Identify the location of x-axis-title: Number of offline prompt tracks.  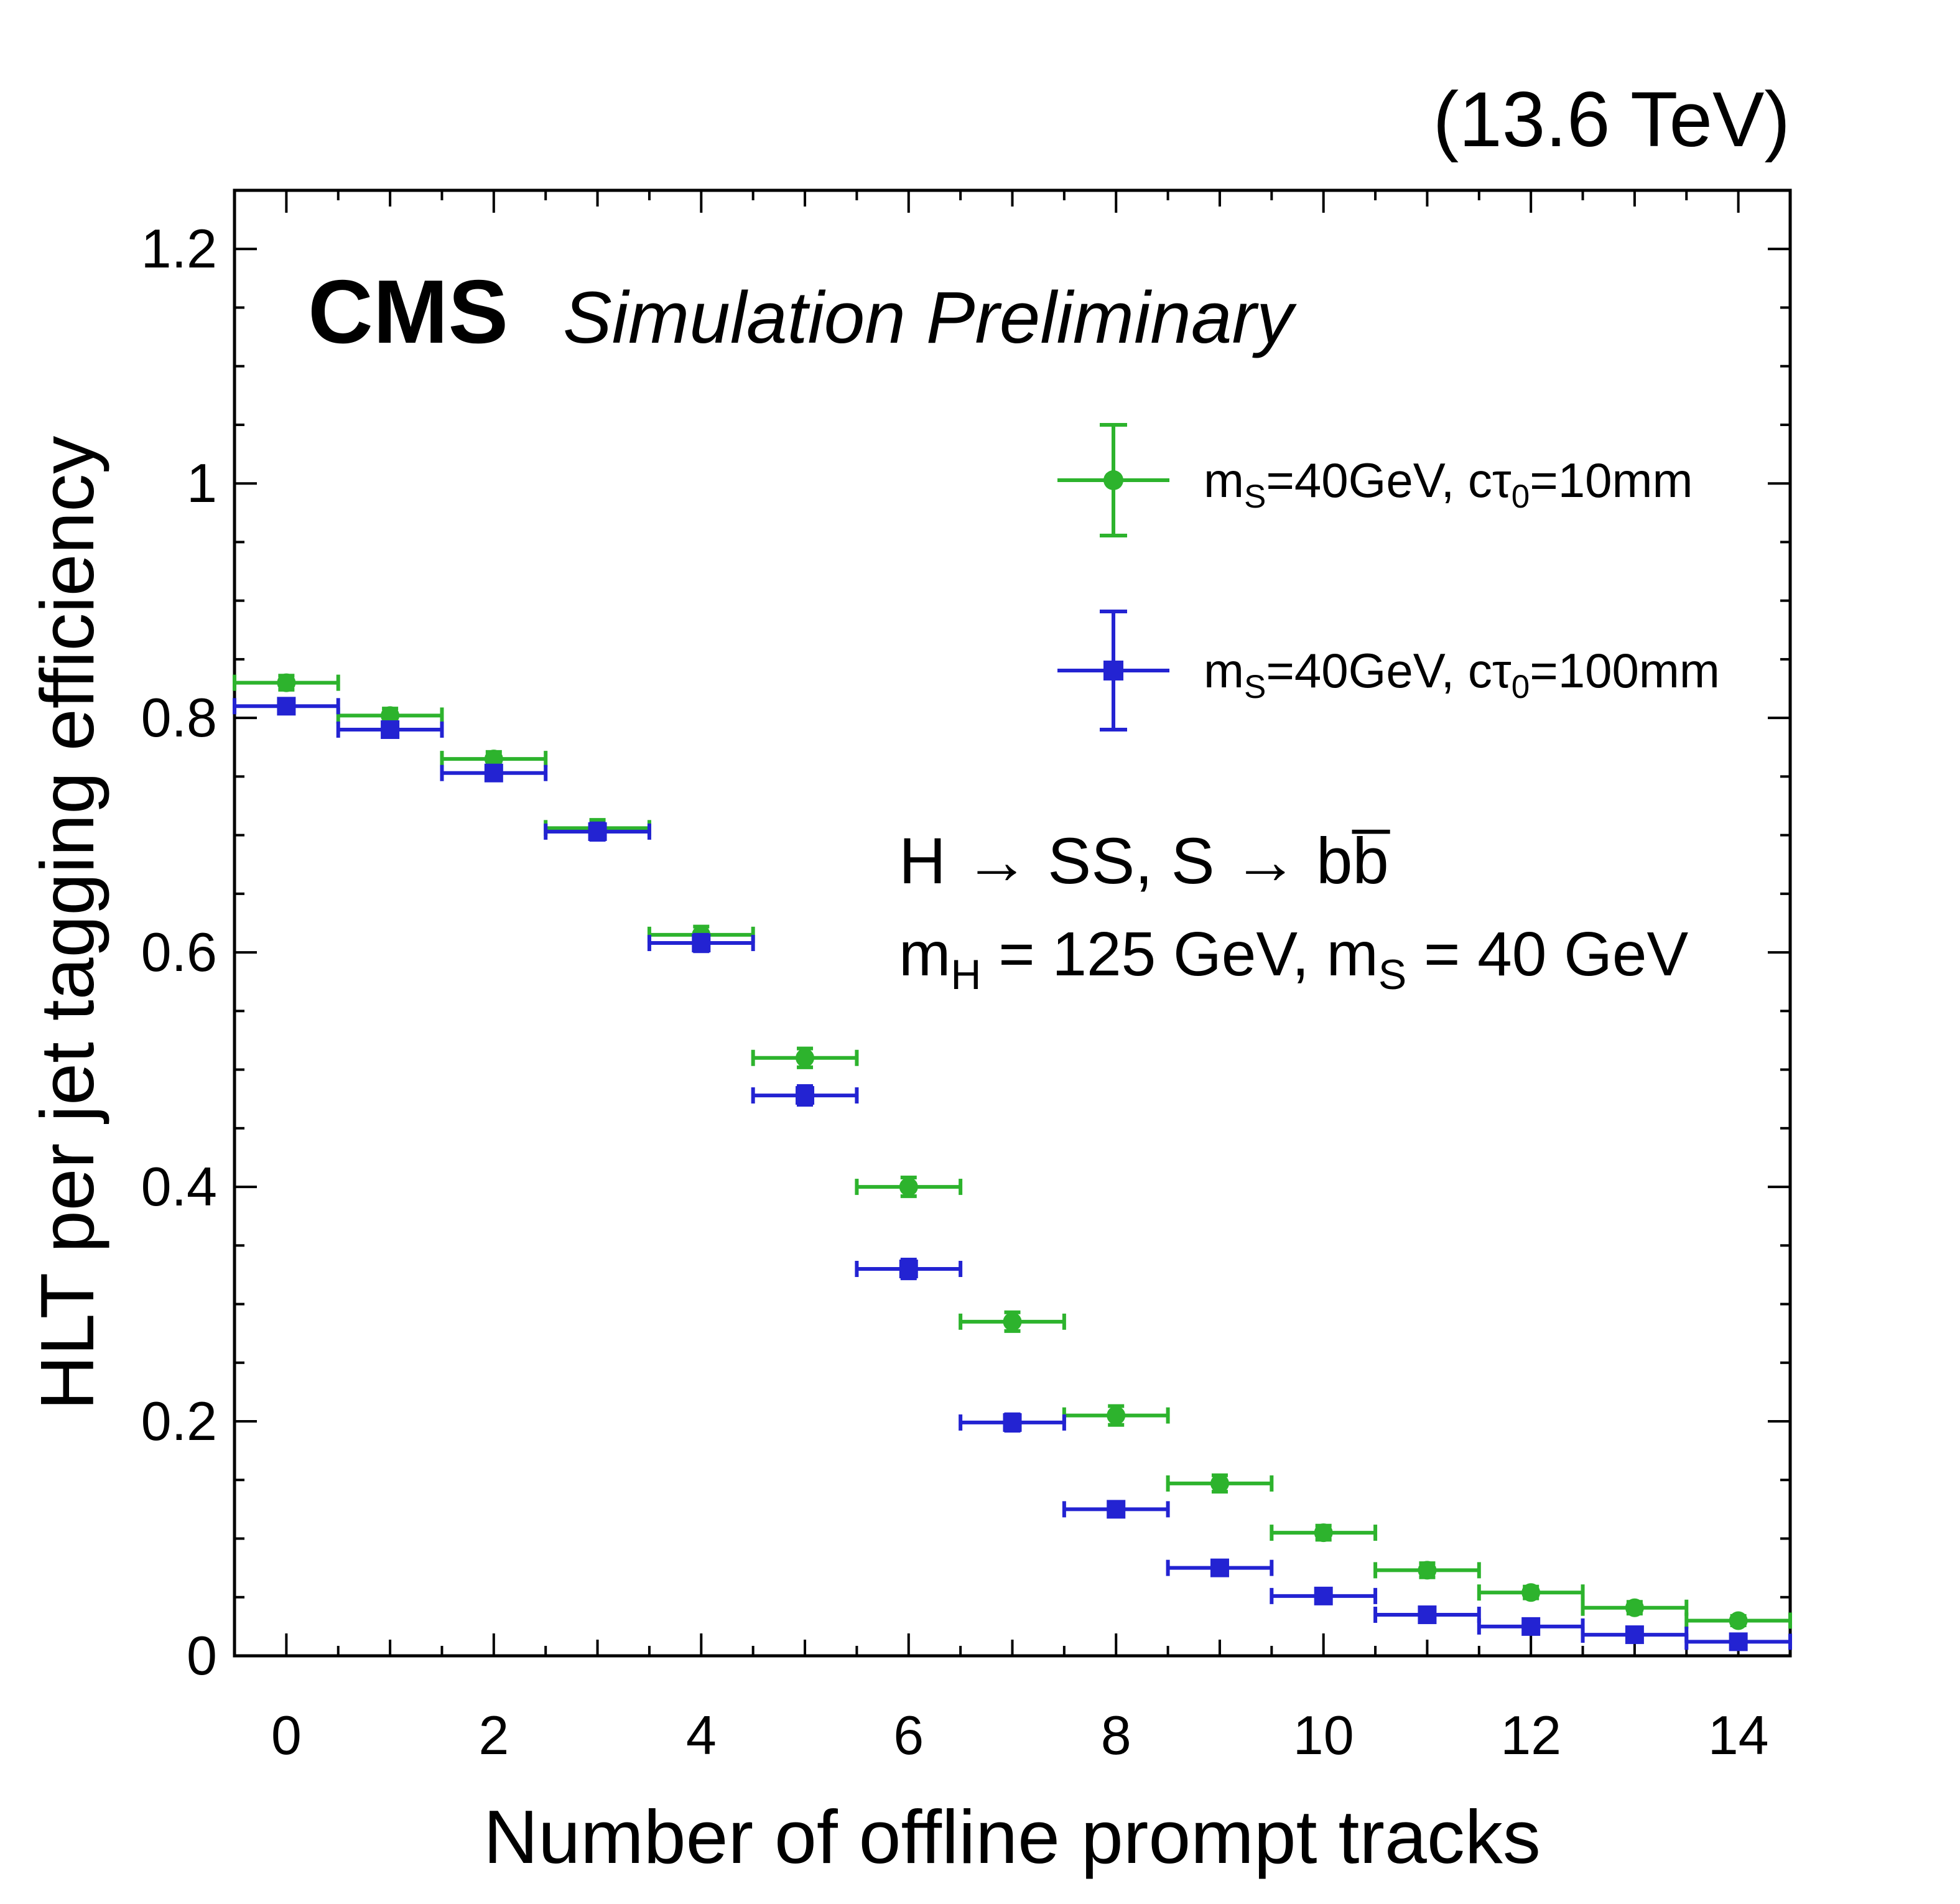
(1012, 1837).